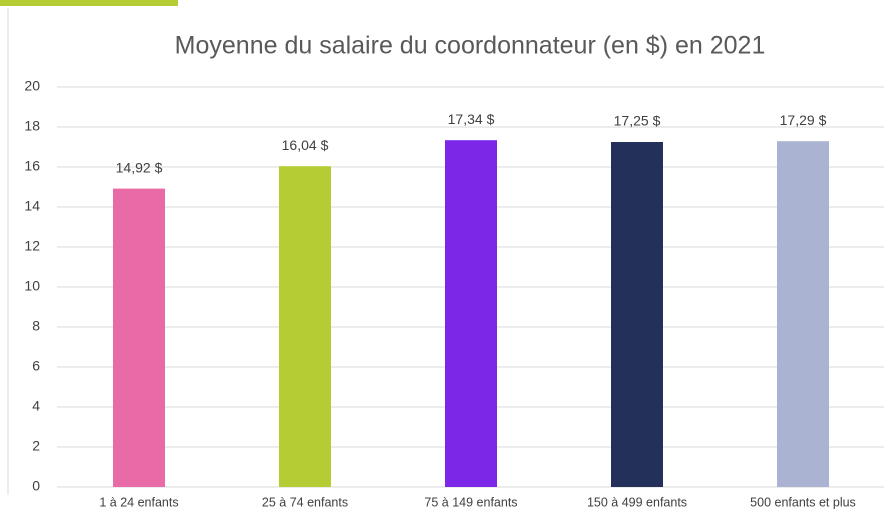 Image resolution: width=884 pixels, height=512 pixels. I want to click on header-accent, so click(89, 3).